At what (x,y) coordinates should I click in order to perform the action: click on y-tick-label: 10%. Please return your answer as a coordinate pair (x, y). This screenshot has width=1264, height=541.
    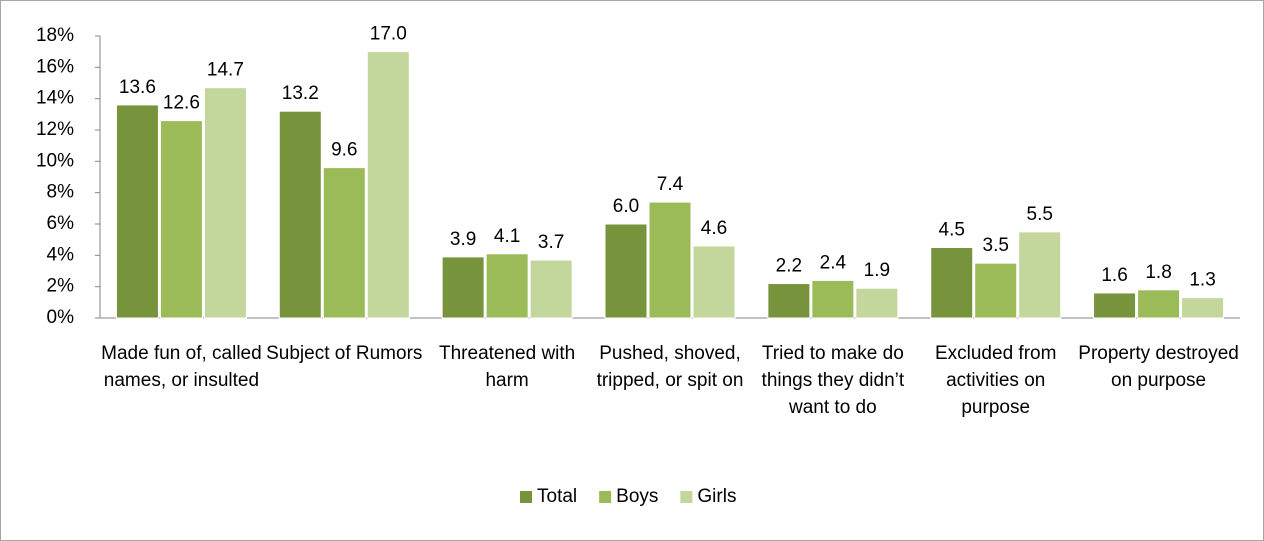
    Looking at the image, I should click on (55, 160).